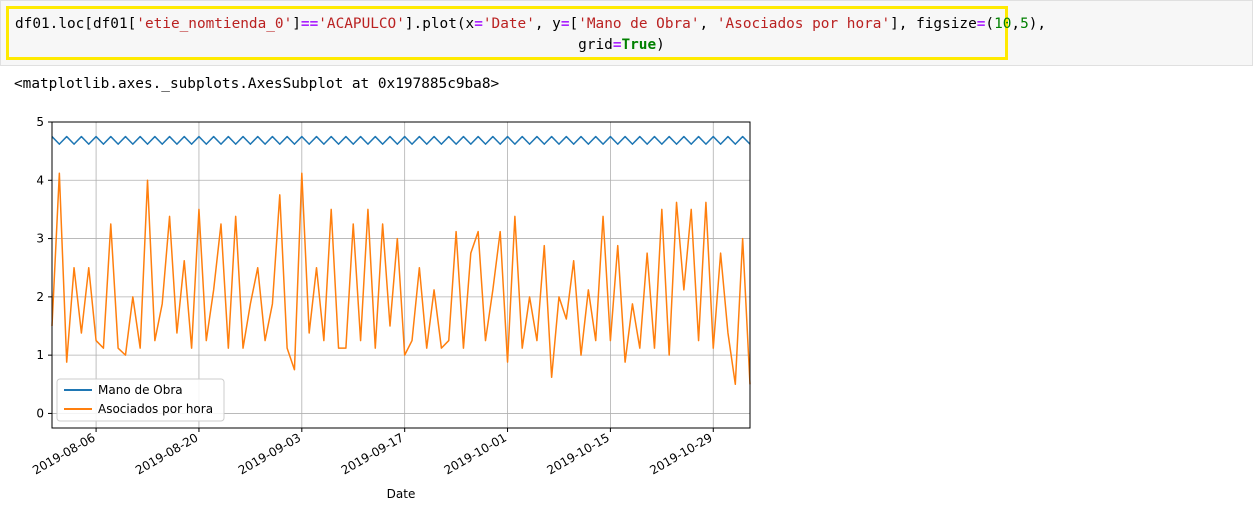 This screenshot has height=510, width=1253. What do you see at coordinates (1037, 24) in the screenshot?
I see `code-token: ),` at bounding box center [1037, 24].